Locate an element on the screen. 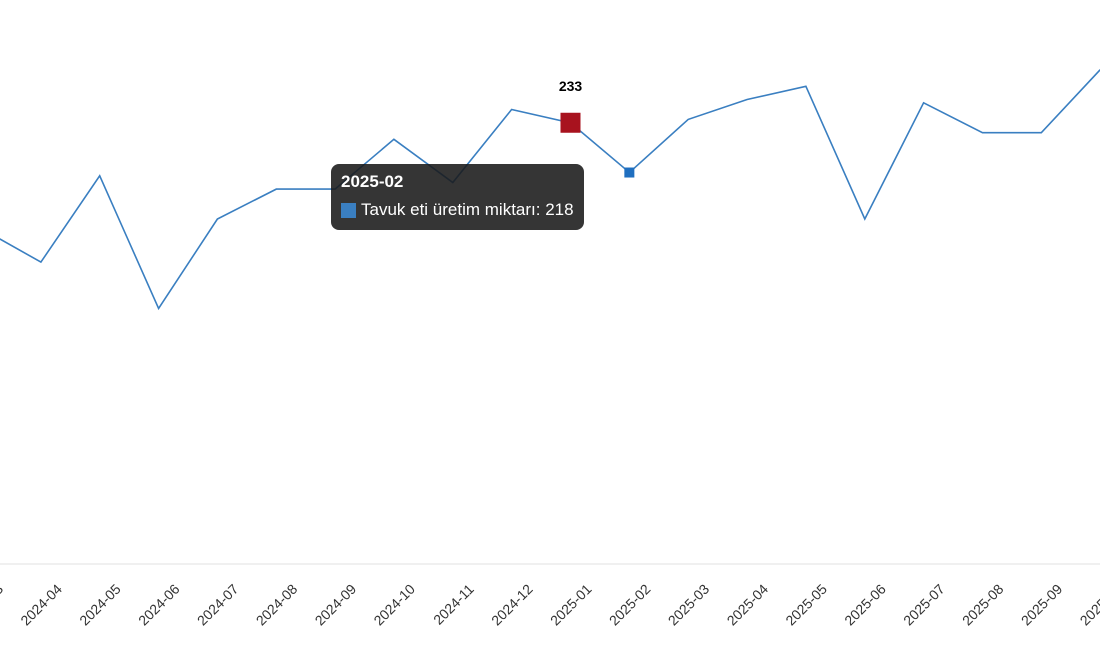 This screenshot has width=1100, height=650. x-tick-label: 2024-03 is located at coordinates (3, 605).